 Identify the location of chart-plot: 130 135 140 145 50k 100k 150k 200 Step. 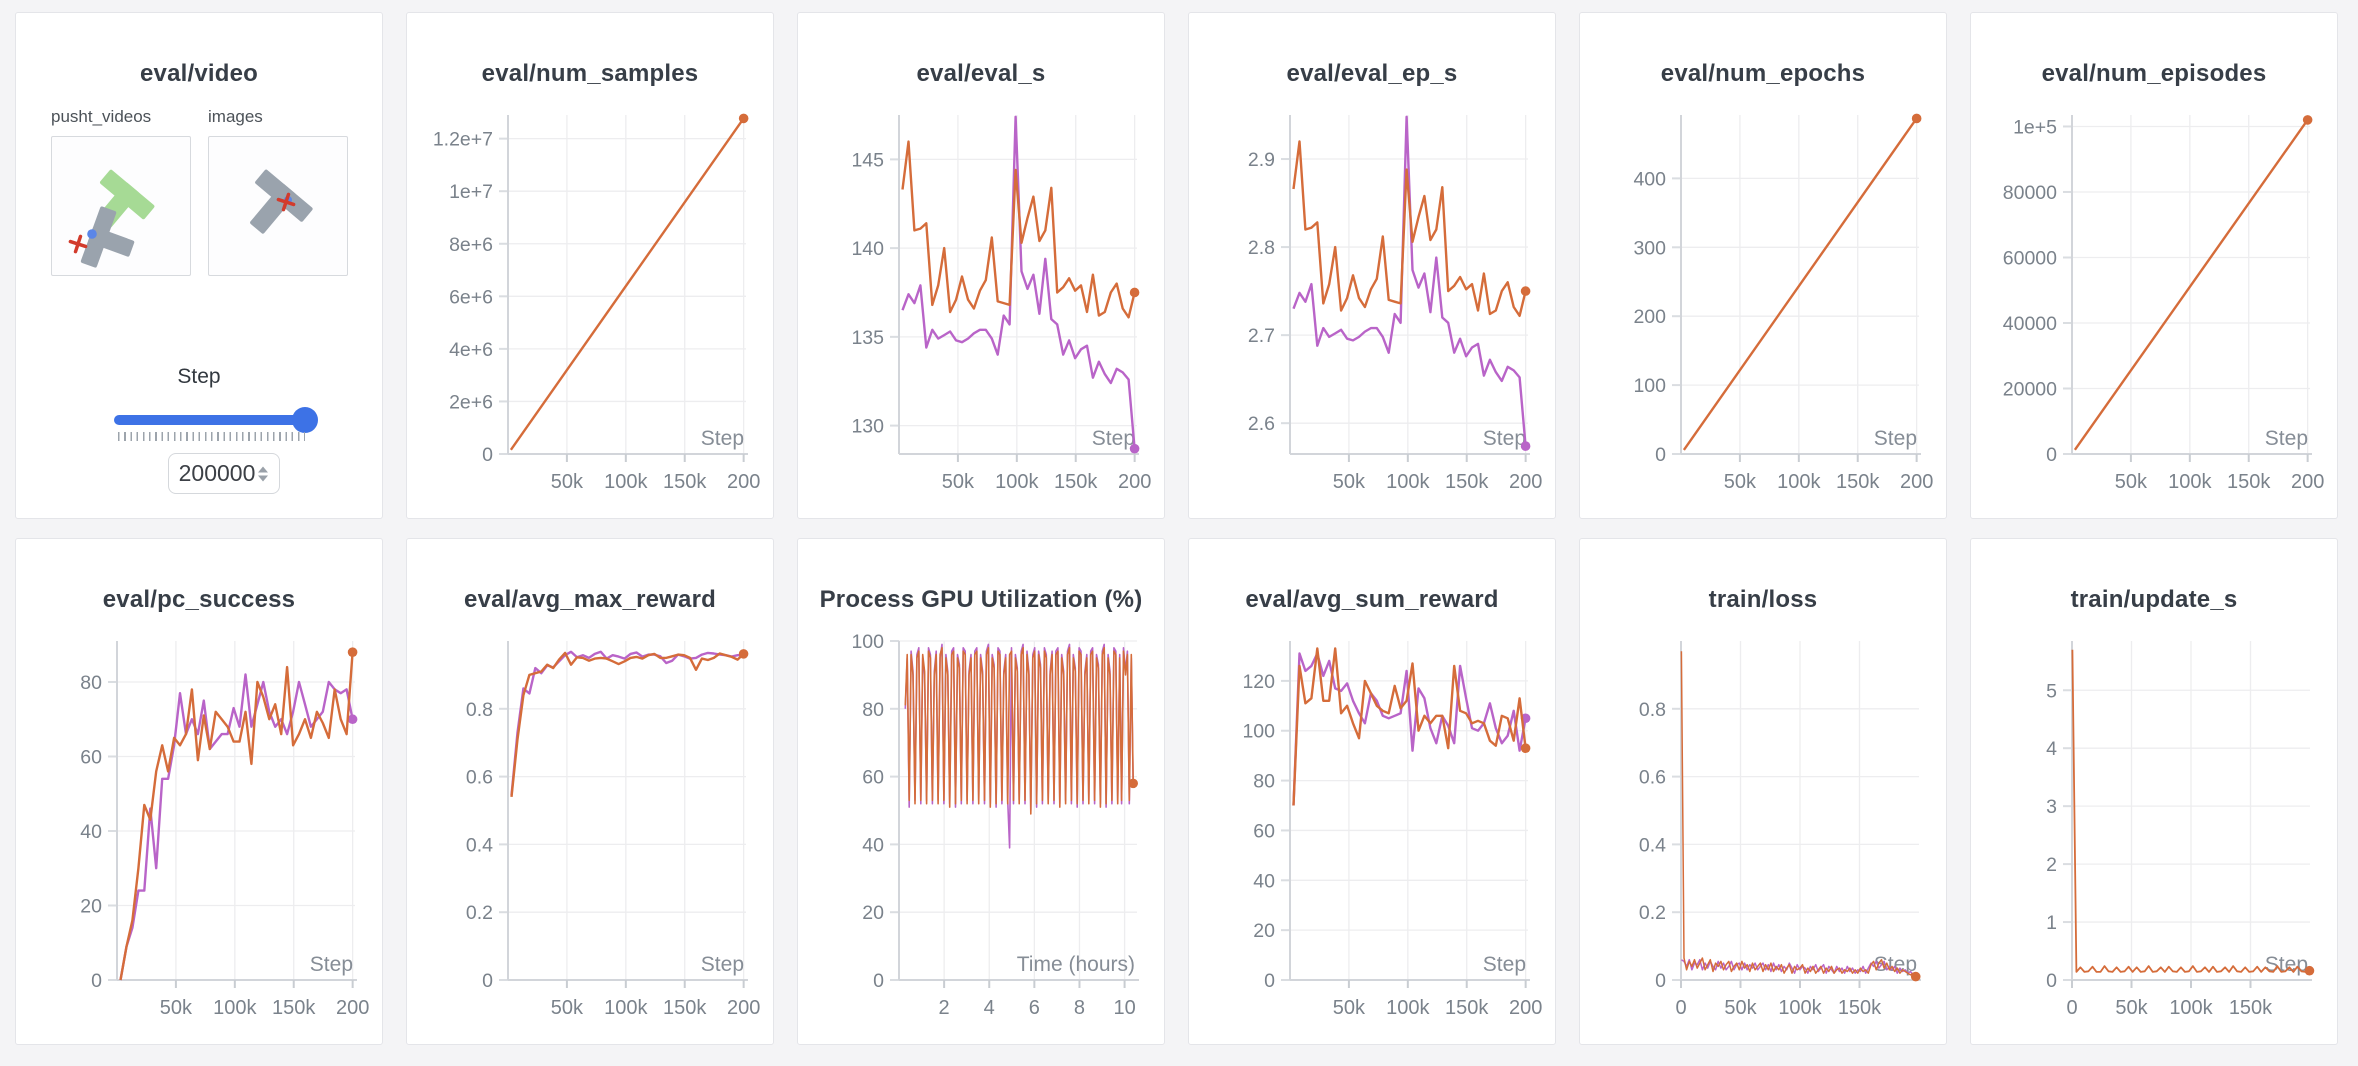
(982, 301).